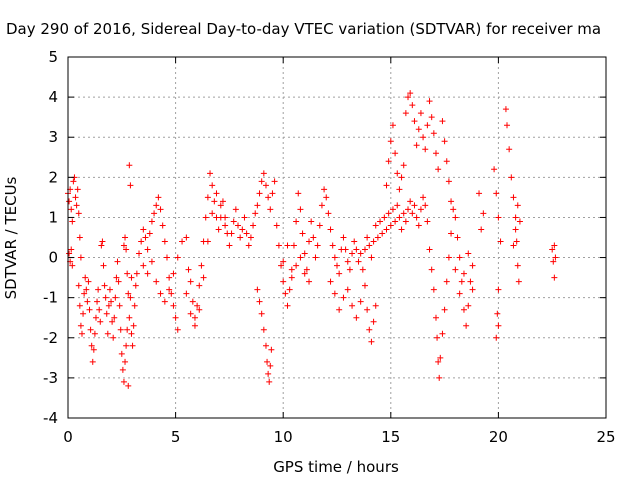 The image size is (640, 480). What do you see at coordinates (11, 237) in the screenshot?
I see `y-axis-title: SDTVAR / TECUs` at bounding box center [11, 237].